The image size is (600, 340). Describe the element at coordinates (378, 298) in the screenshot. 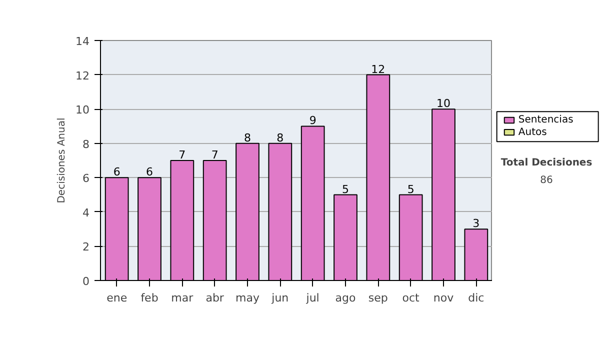

I see `x-tick-label: sep` at that location.